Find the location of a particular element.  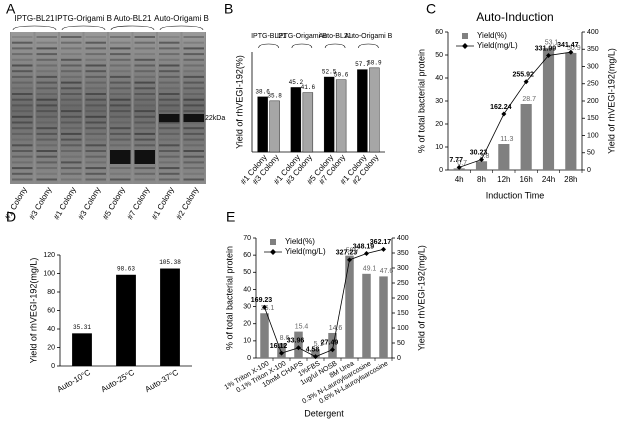

line-value-label: 255.92 is located at coordinates (523, 75).